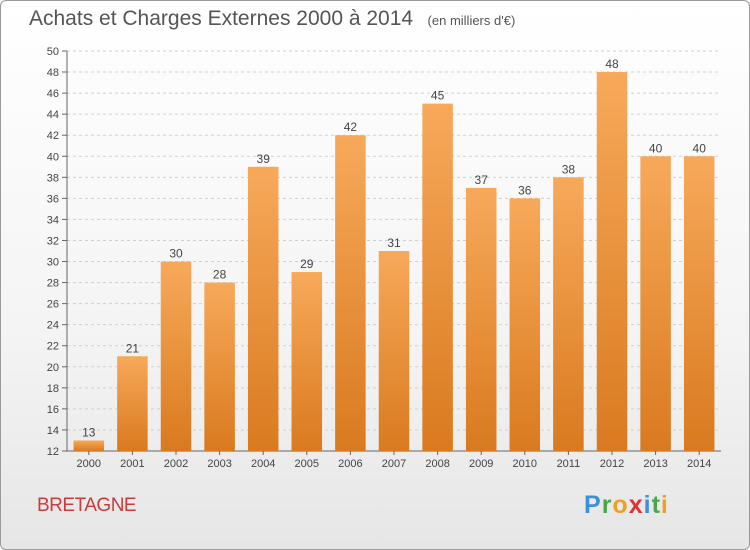 This screenshot has width=750, height=550. Describe the element at coordinates (133, 348) in the screenshot. I see `value-label: 21` at that location.